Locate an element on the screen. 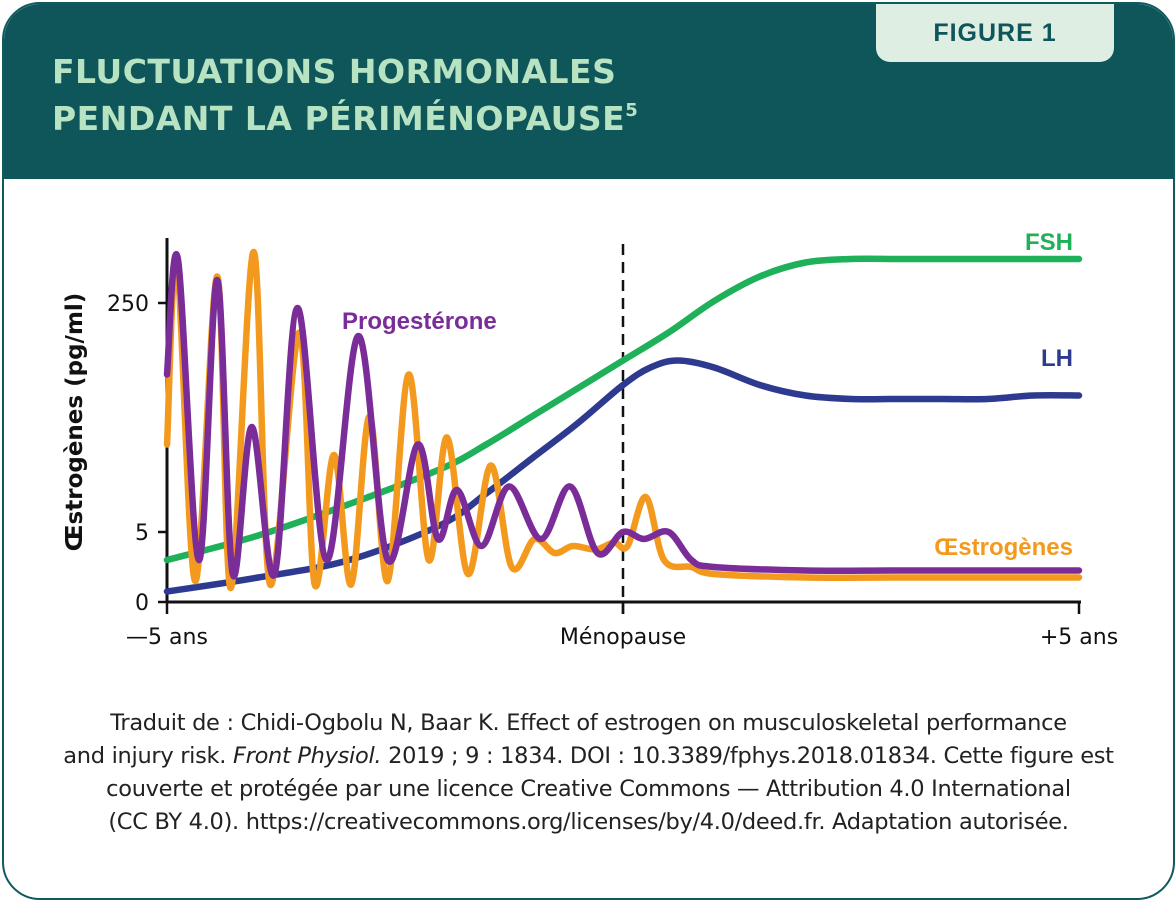 Image resolution: width=1175 pixels, height=900 pixels. x-tick-label: Ménopause is located at coordinates (623, 637).